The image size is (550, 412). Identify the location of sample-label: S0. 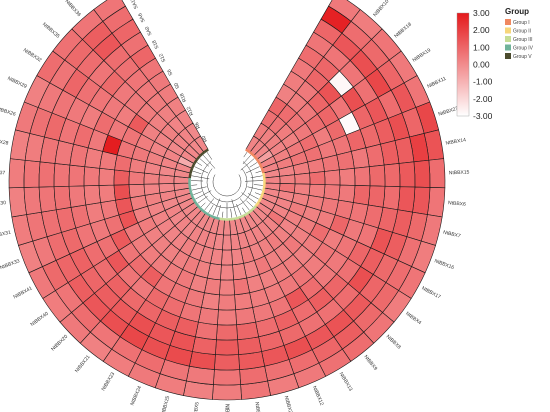
(177, 85).